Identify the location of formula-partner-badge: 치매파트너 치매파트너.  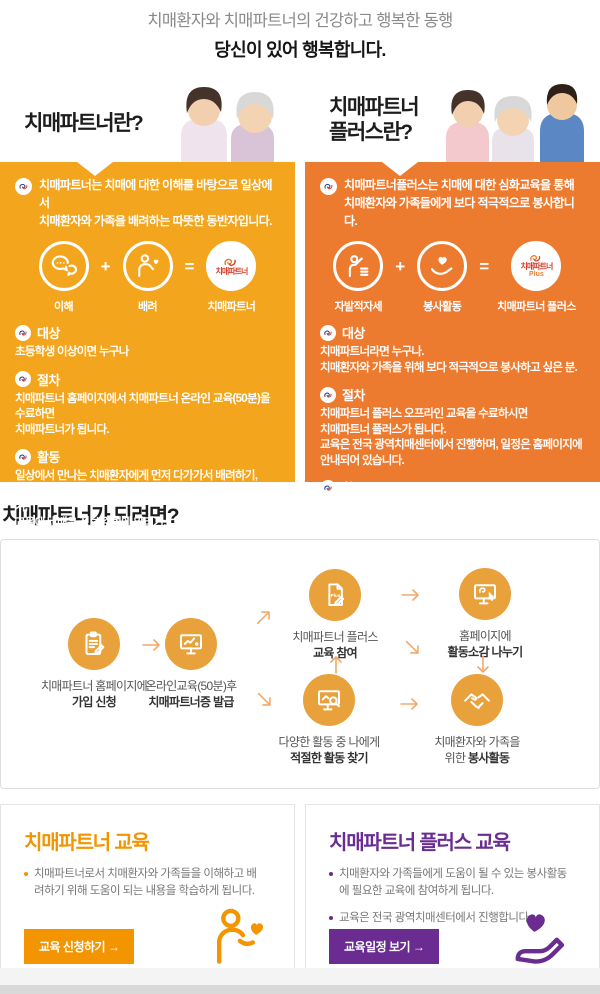
(231, 277).